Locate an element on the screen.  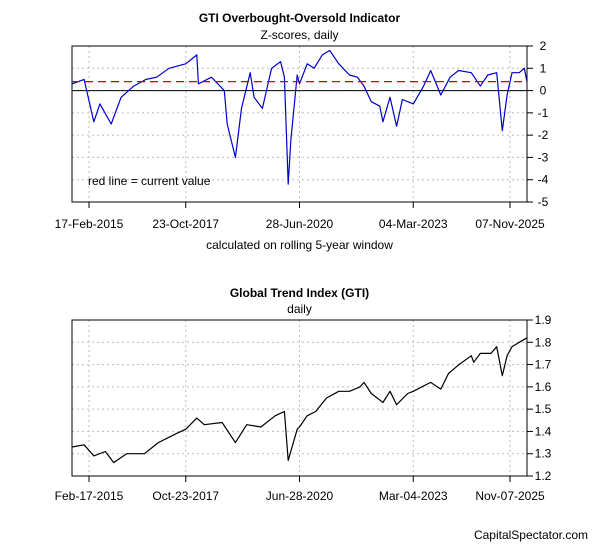
x-tick-label: 04-Mar-2023 is located at coordinates (413, 224).